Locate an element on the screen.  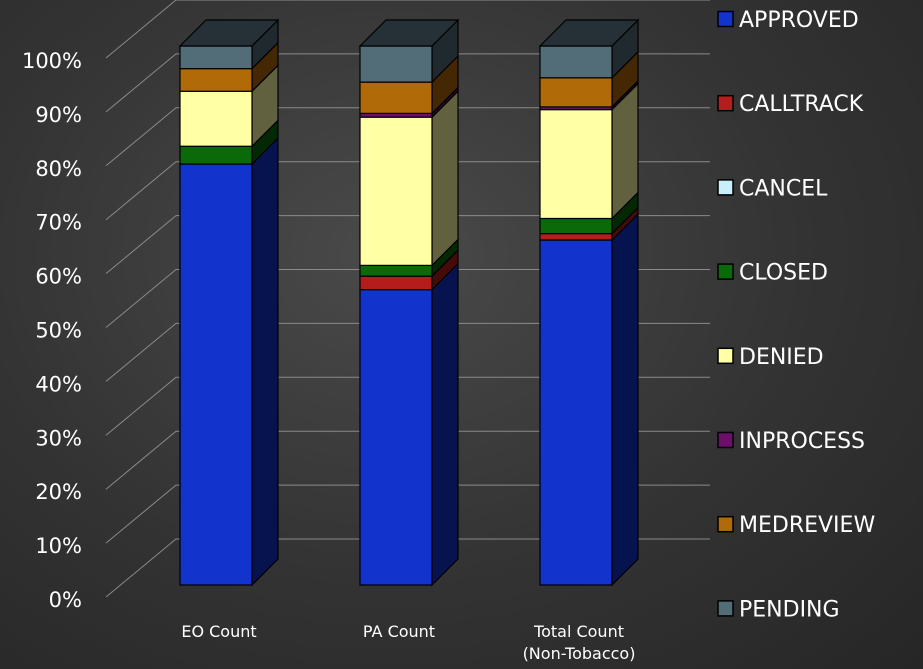
y-tick-label: 90% is located at coordinates (58, 115).